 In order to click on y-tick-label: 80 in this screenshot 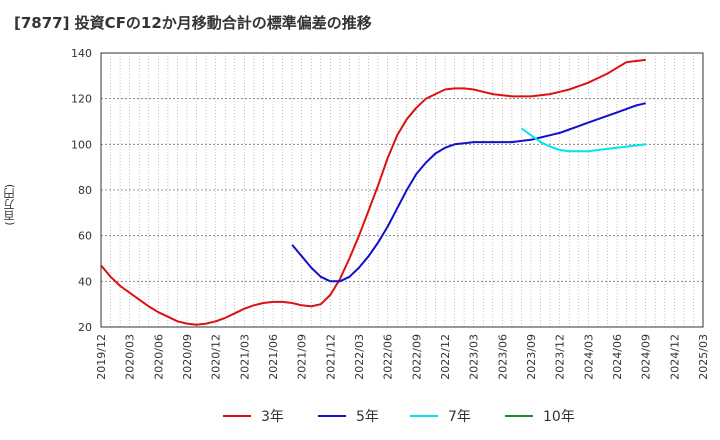, I will do `click(85, 190)`.